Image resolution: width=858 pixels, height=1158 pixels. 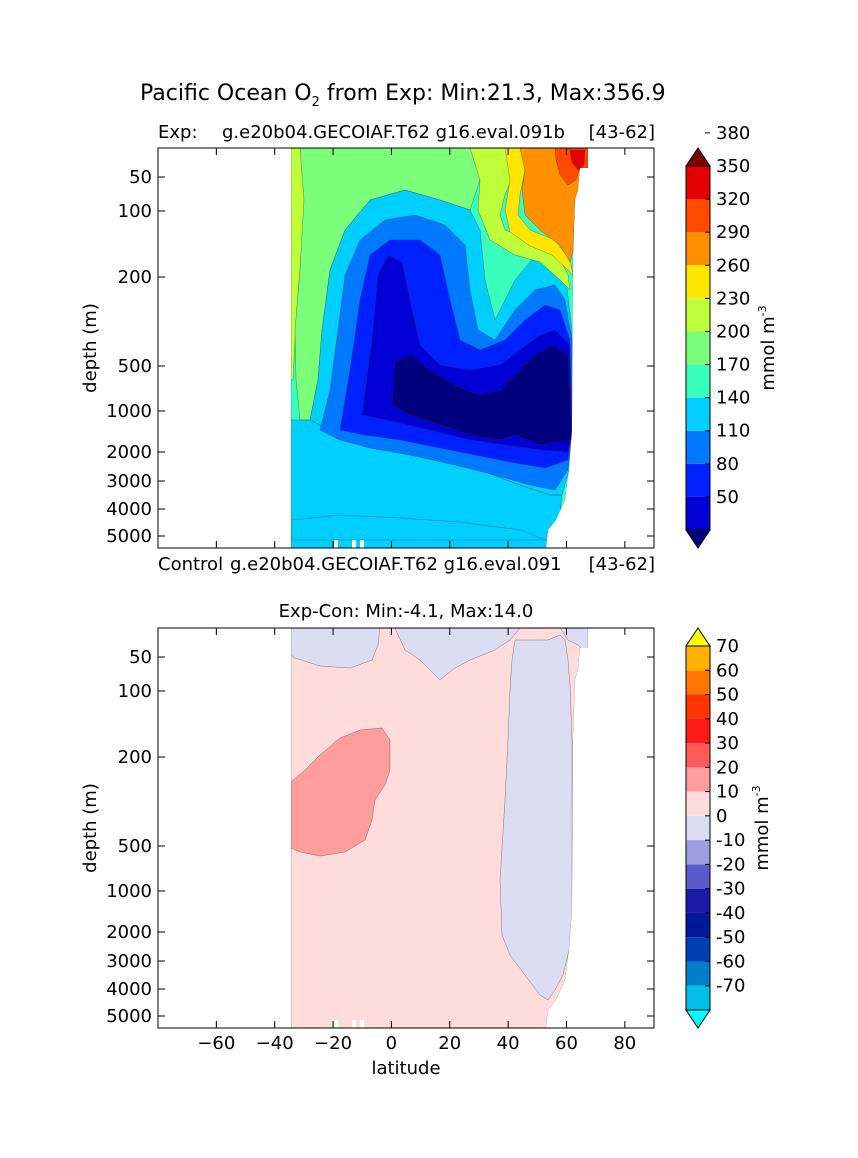 What do you see at coordinates (698, 1019) in the screenshot?
I see `panel2-colorbar-extend-bottom` at bounding box center [698, 1019].